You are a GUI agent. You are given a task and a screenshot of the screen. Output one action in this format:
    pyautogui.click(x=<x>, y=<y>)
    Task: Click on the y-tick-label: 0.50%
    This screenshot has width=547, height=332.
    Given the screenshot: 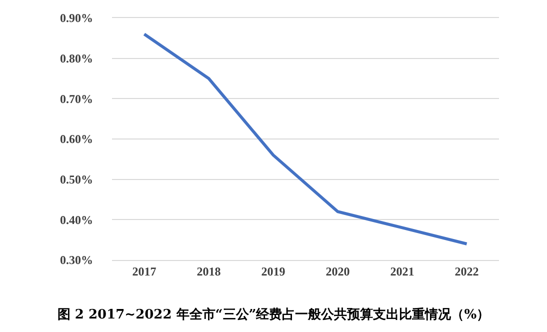 What is the action you would take?
    pyautogui.click(x=76, y=179)
    